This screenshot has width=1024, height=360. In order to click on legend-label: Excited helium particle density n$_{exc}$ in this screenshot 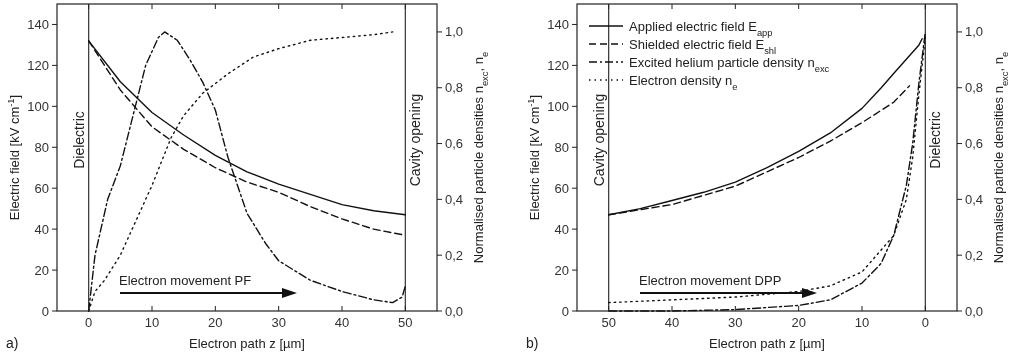, I will do `click(729, 64)`.